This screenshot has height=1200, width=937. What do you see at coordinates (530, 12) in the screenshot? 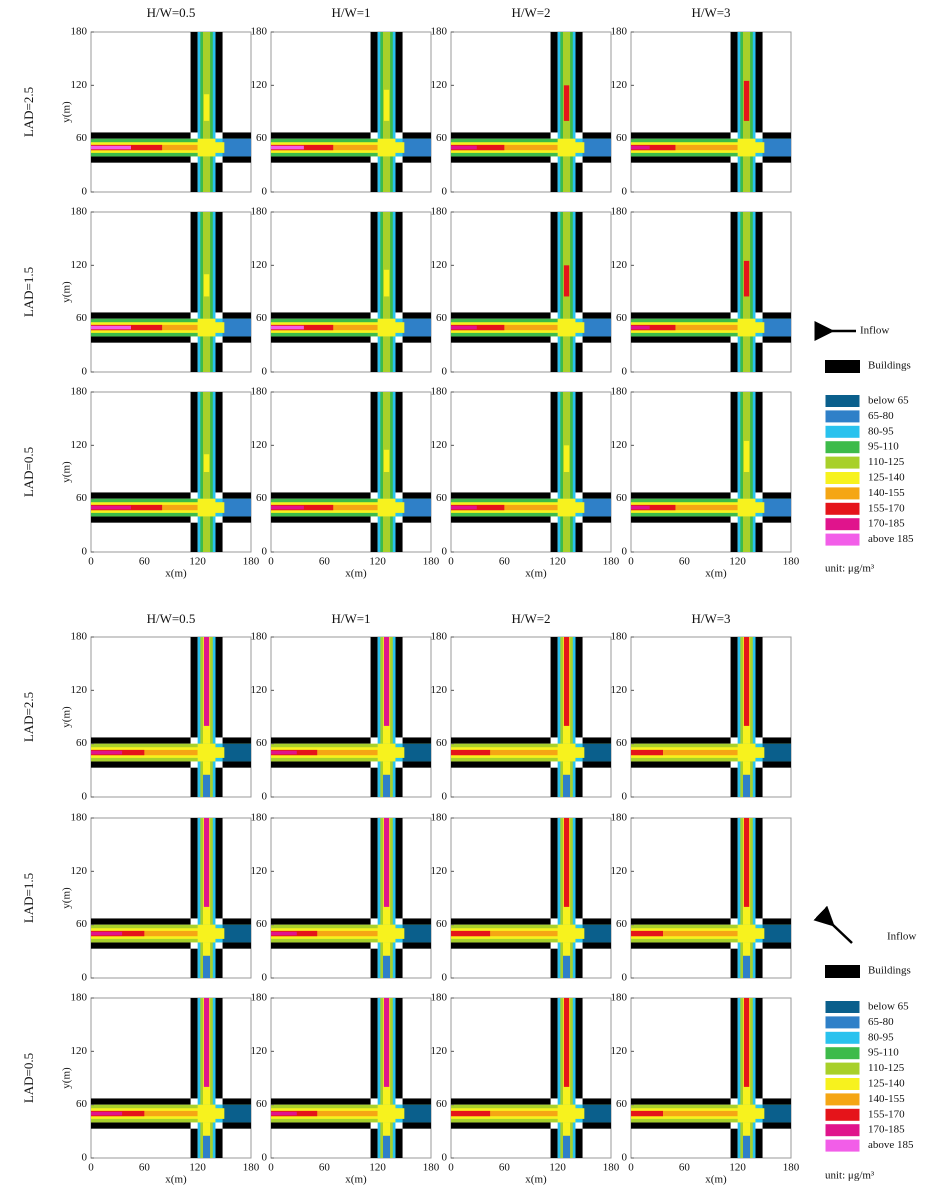
I see `column-title: H/W=2` at bounding box center [530, 12].